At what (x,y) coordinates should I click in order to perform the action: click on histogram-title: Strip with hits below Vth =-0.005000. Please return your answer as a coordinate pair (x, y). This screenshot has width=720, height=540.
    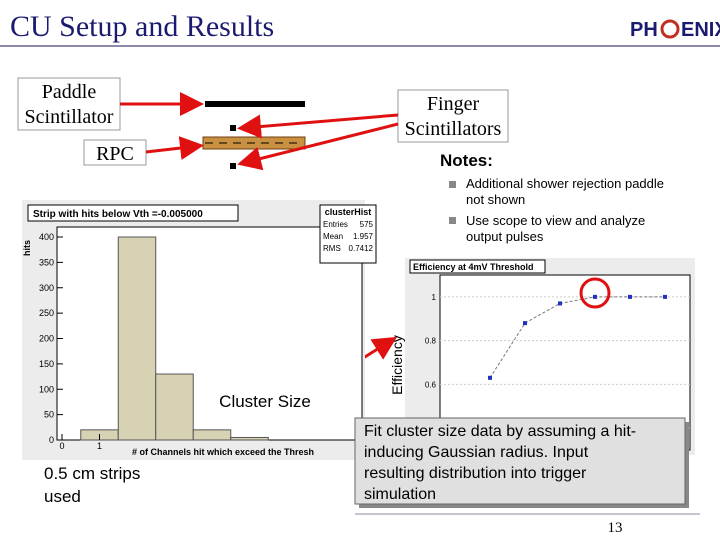
    Looking at the image, I should click on (118, 214).